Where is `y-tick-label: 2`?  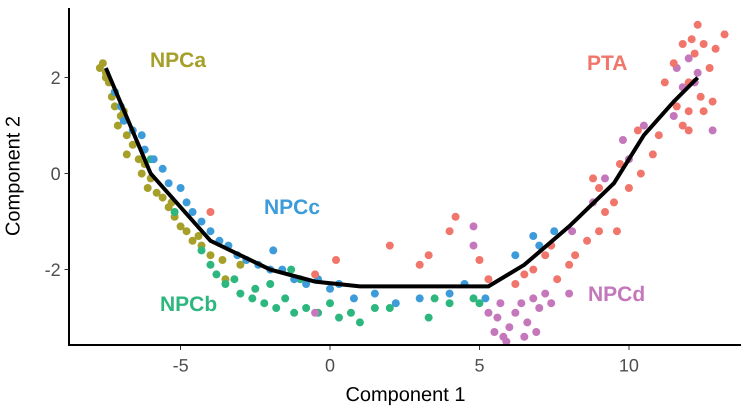 y-tick-label: 2 is located at coordinates (55, 78).